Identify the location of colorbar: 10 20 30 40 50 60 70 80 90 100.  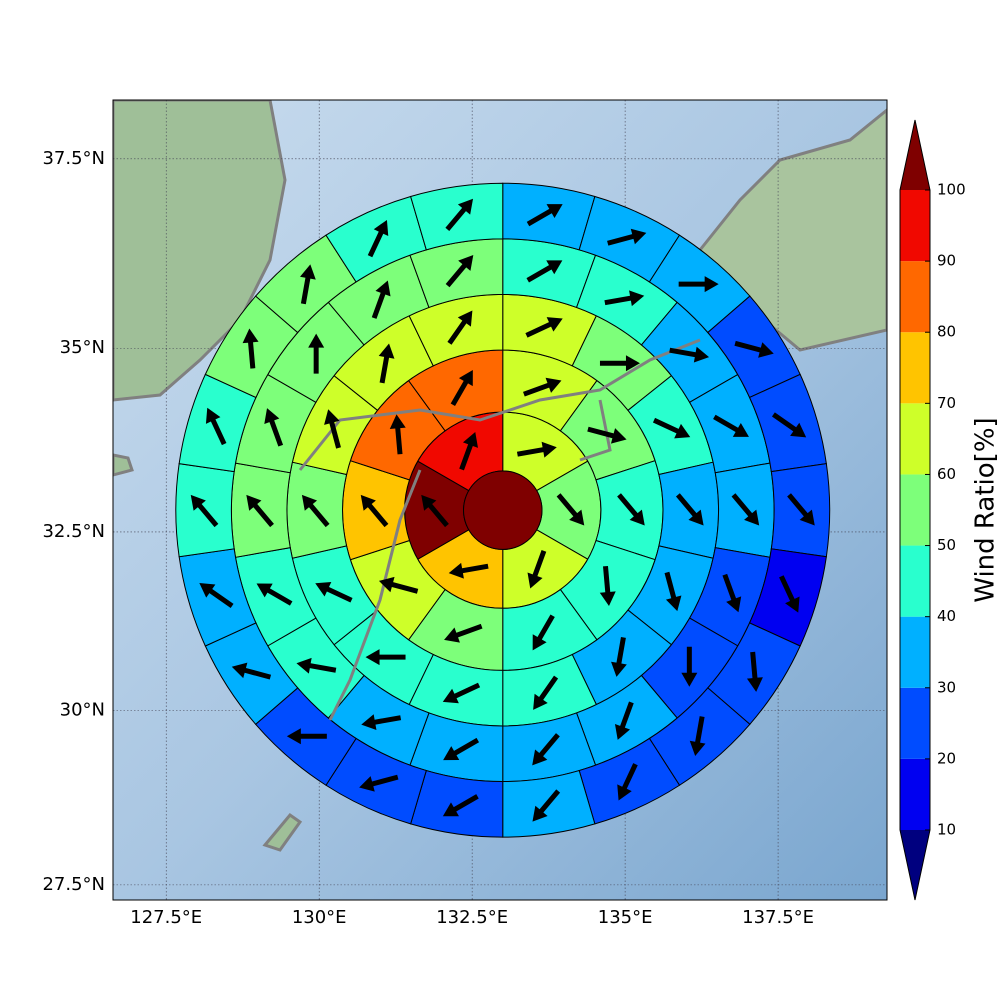
(933, 510).